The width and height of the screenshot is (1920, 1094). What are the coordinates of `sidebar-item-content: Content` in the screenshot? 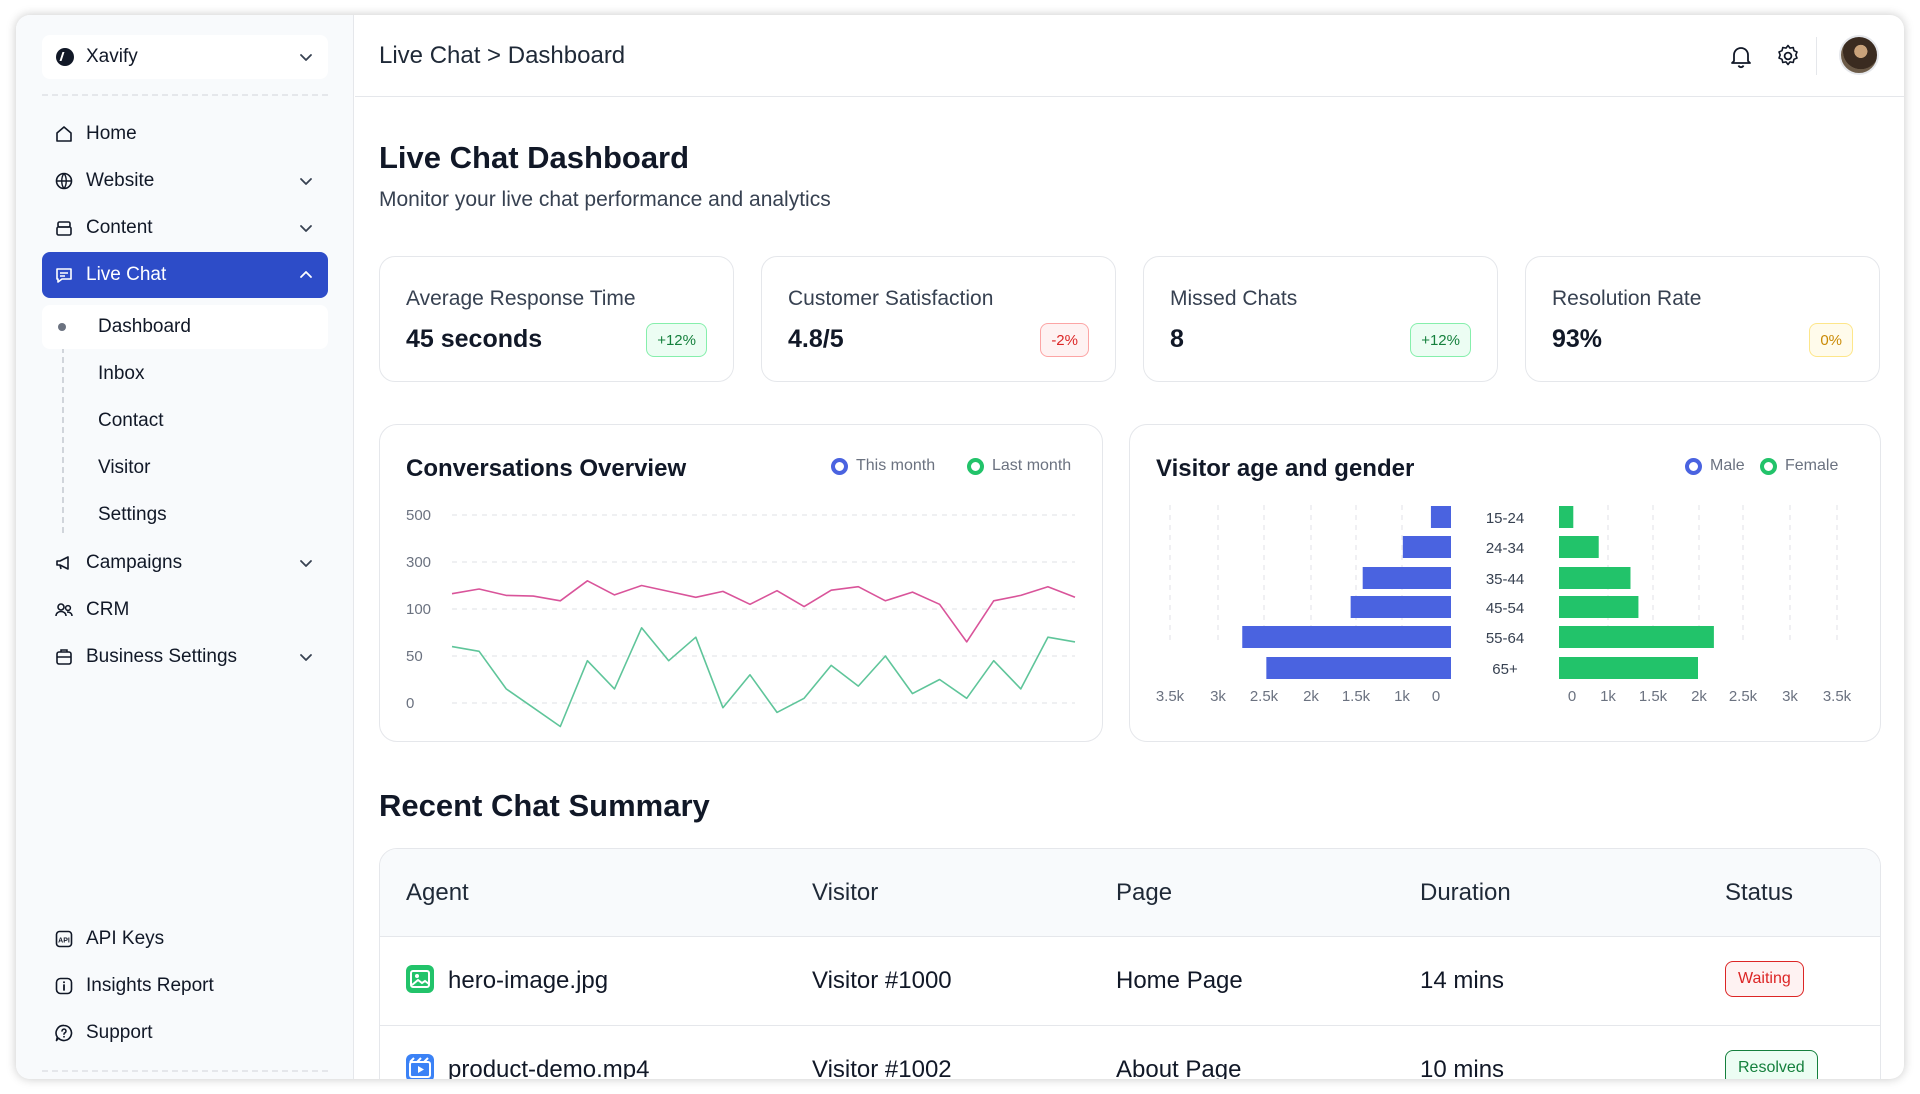 It's located at (185, 228).